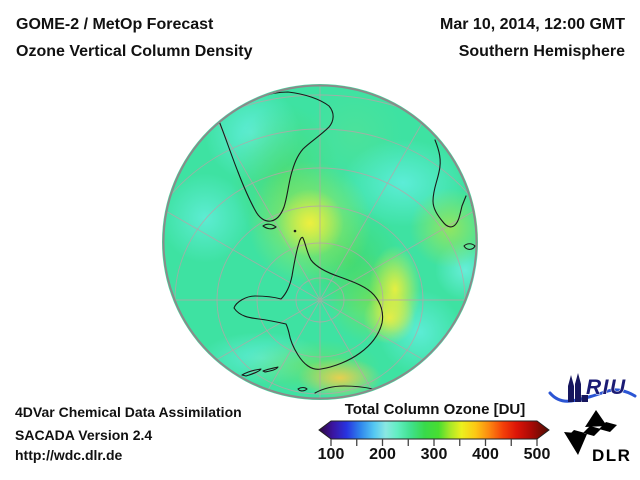 The width and height of the screenshot is (640, 480). I want to click on dlr-logo: DLR, so click(597, 437).